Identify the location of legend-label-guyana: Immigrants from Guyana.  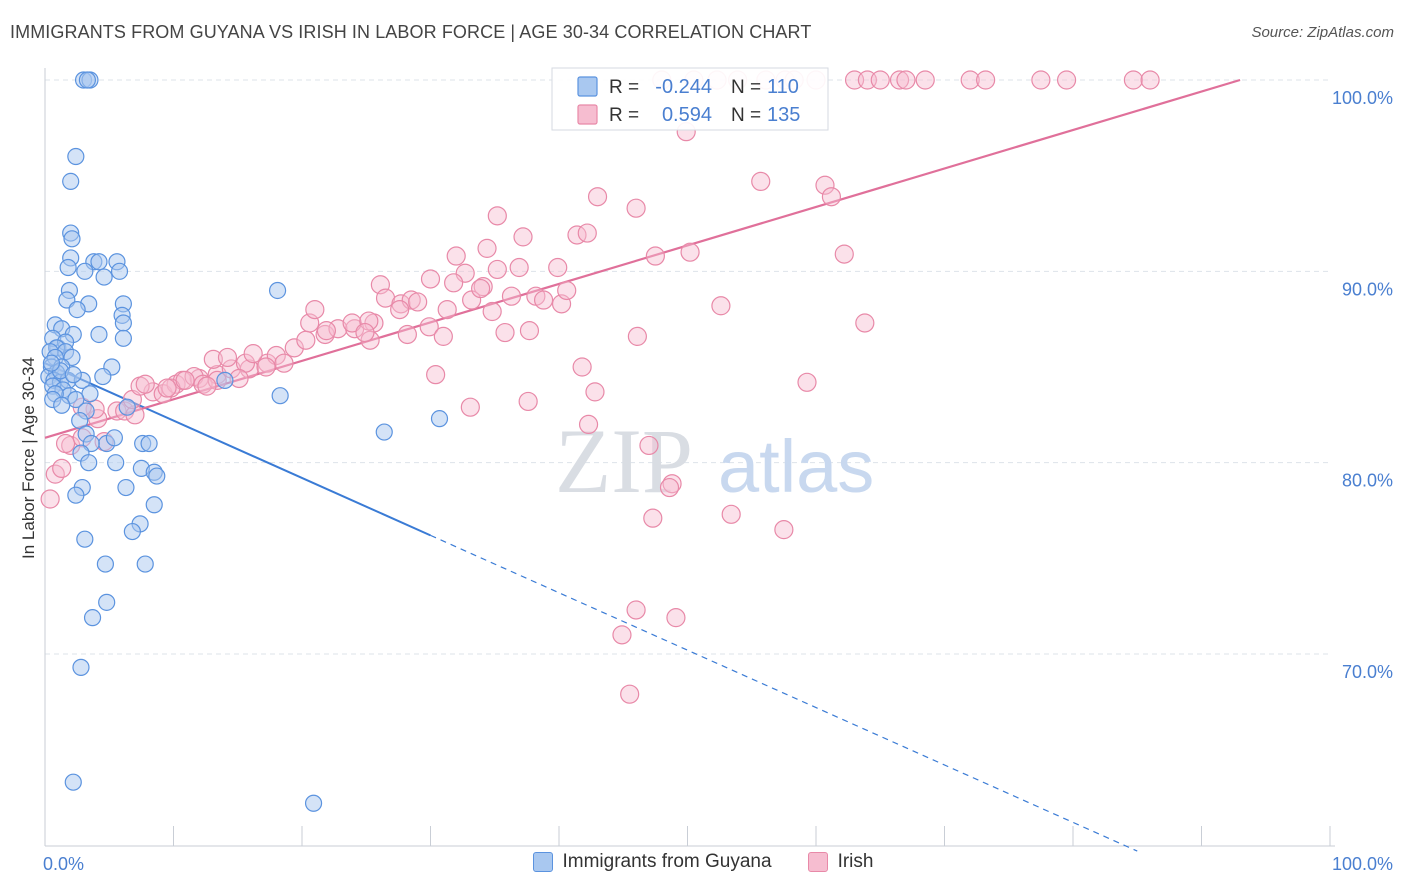
(667, 861).